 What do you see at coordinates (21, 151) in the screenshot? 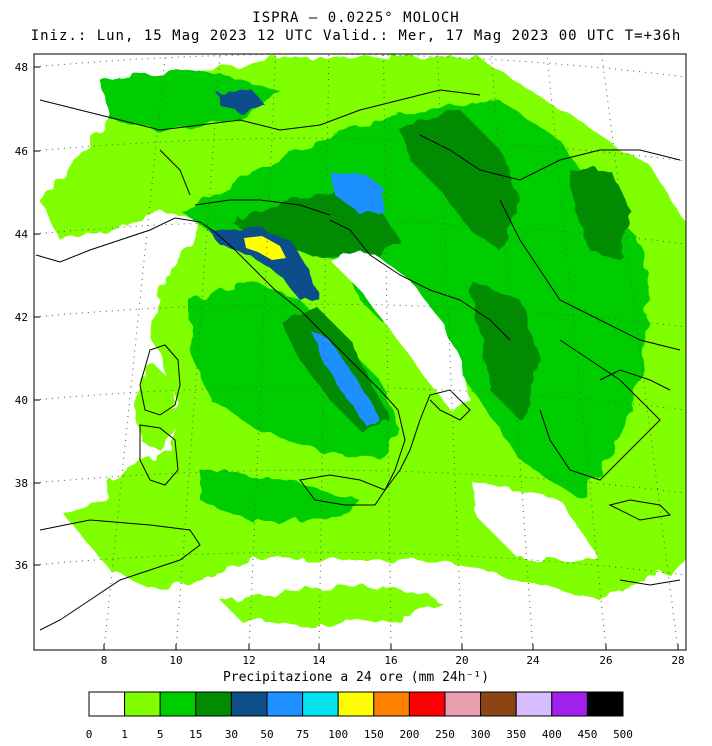
I see `lat-tick-label: 46` at bounding box center [21, 151].